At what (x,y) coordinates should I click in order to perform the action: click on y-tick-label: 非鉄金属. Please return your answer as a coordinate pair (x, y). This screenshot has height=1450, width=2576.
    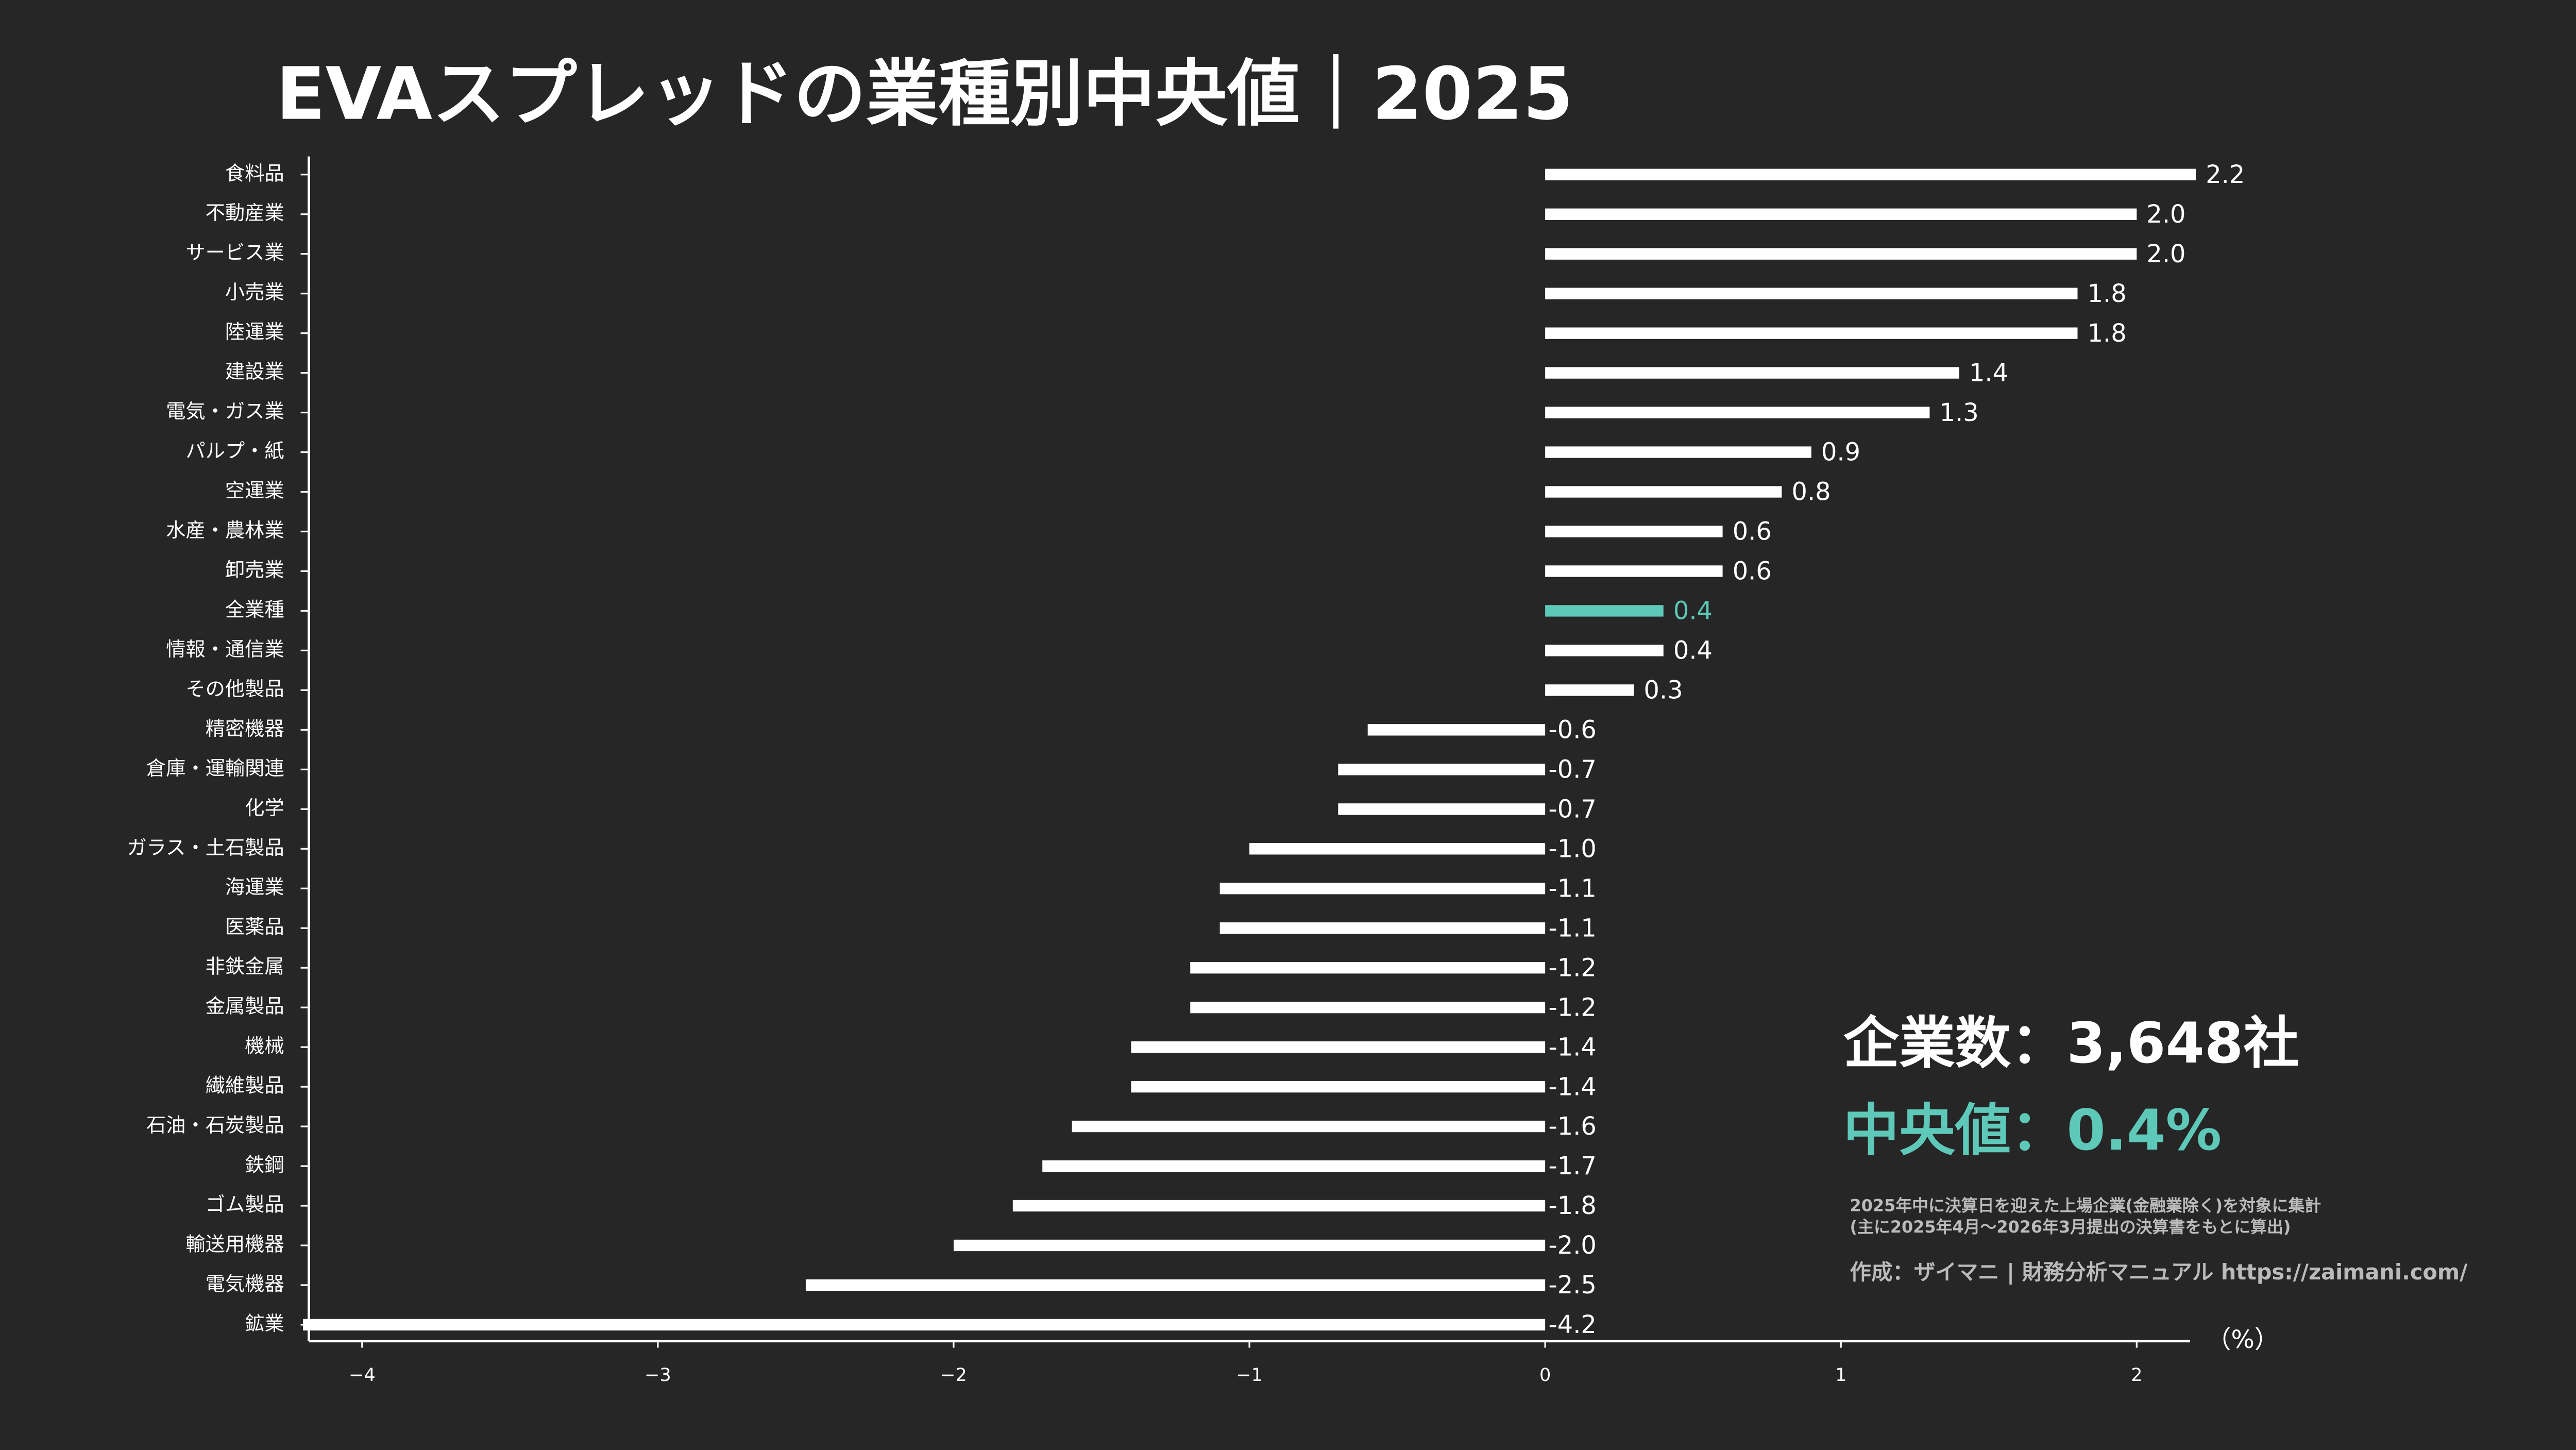
    Looking at the image, I should click on (245, 967).